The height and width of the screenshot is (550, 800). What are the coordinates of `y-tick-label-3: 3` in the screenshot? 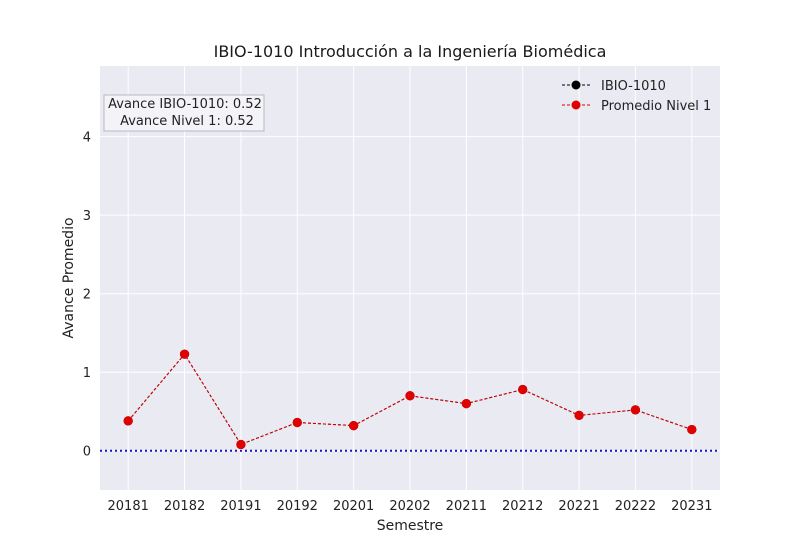 It's located at (87, 216).